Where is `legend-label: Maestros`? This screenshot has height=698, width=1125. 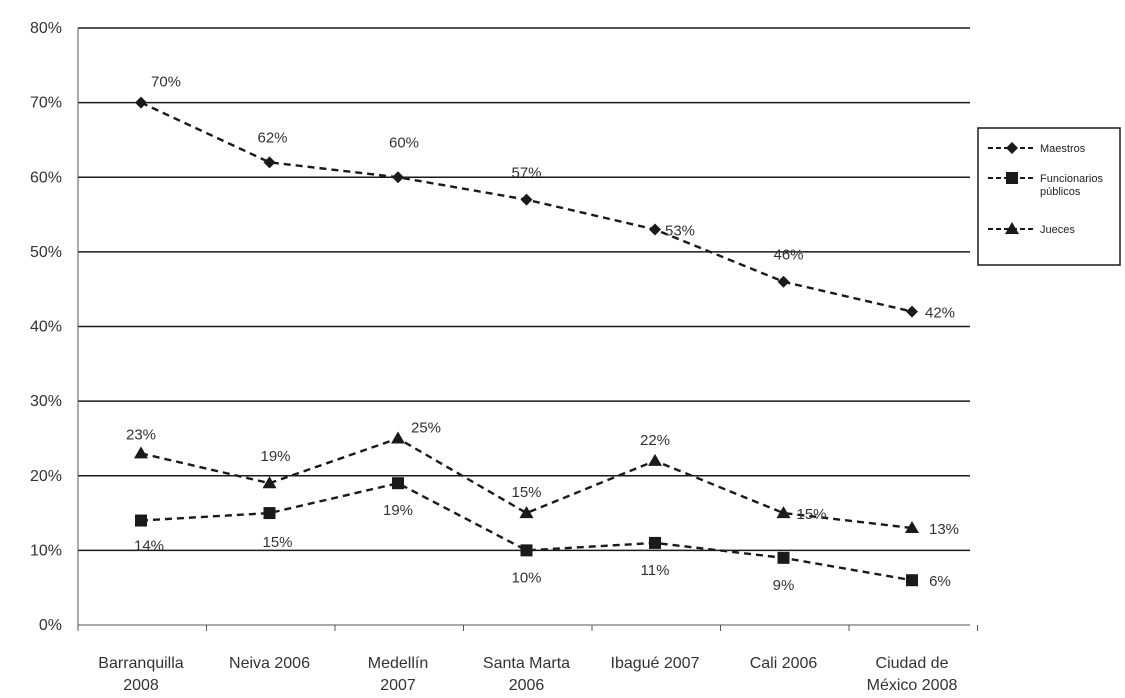 legend-label: Maestros is located at coordinates (1063, 149).